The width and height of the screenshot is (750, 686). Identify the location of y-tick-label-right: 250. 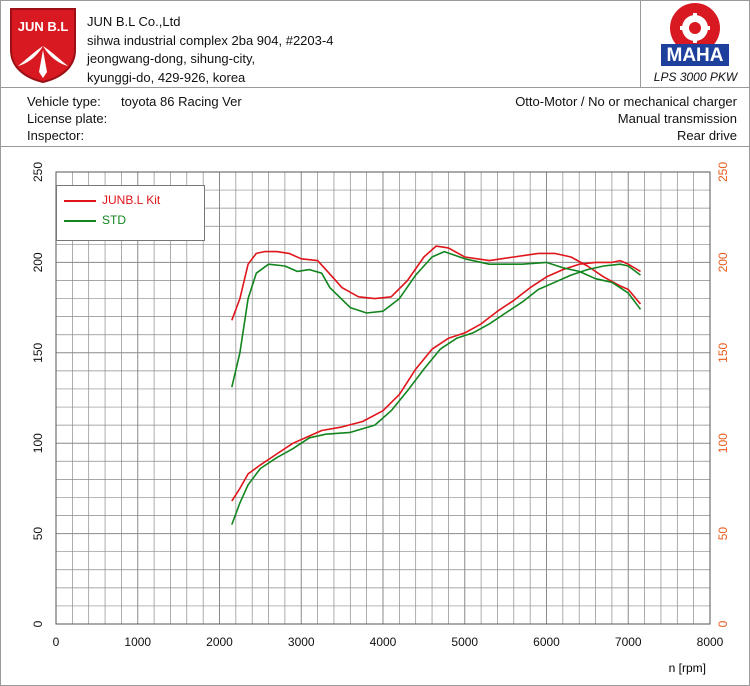
(723, 172).